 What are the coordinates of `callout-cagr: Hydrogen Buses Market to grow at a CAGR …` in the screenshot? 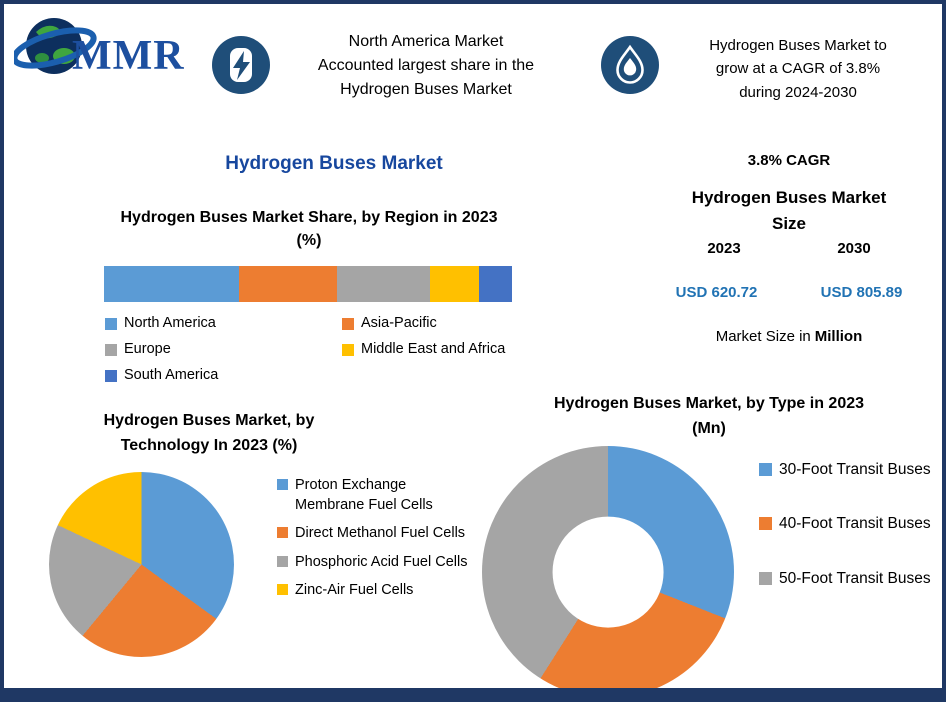 It's located at (798, 69).